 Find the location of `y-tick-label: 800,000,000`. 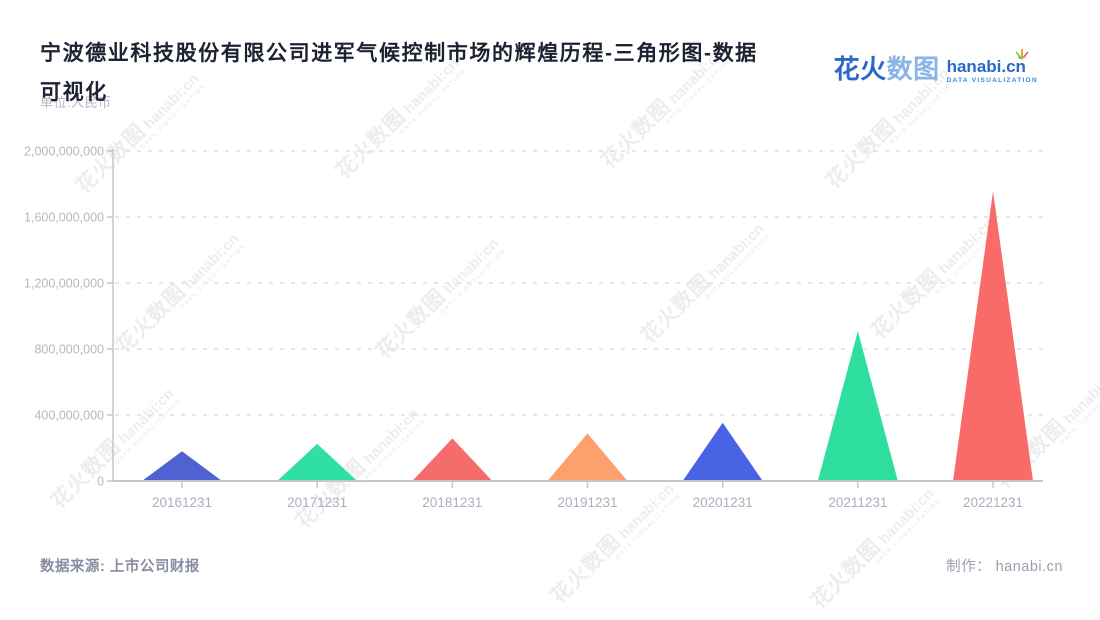

y-tick-label: 800,000,000 is located at coordinates (69, 350).